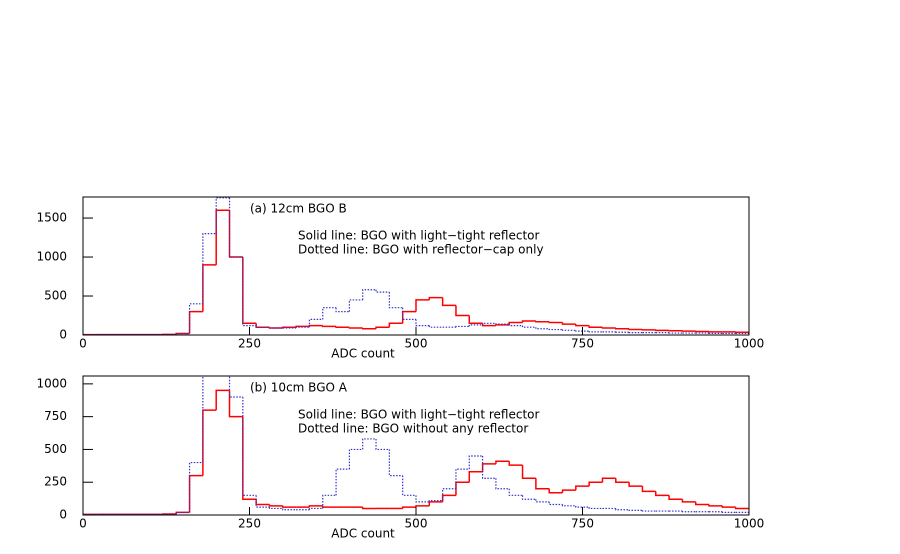 The image size is (900, 554). I want to click on y-tick-label: 500, so click(55, 296).